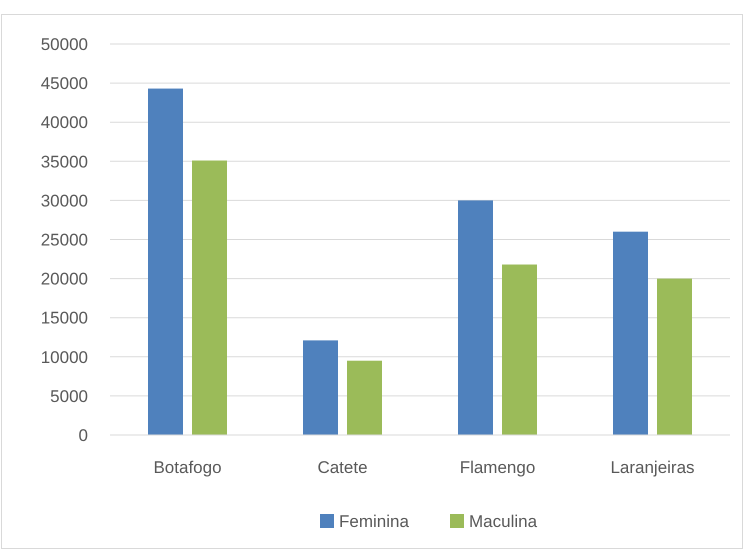 Image resolution: width=744 pixels, height=551 pixels. I want to click on y-tick-label: 20000, so click(64, 279).